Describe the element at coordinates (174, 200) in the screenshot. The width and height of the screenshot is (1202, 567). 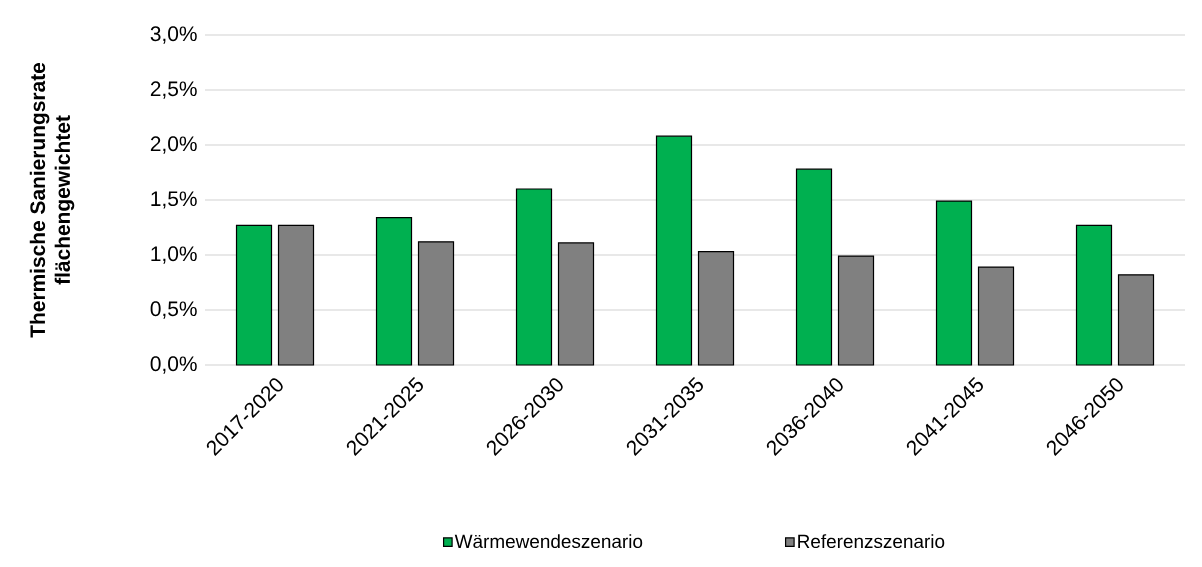
I see `y-tick-label: 1,5%` at that location.